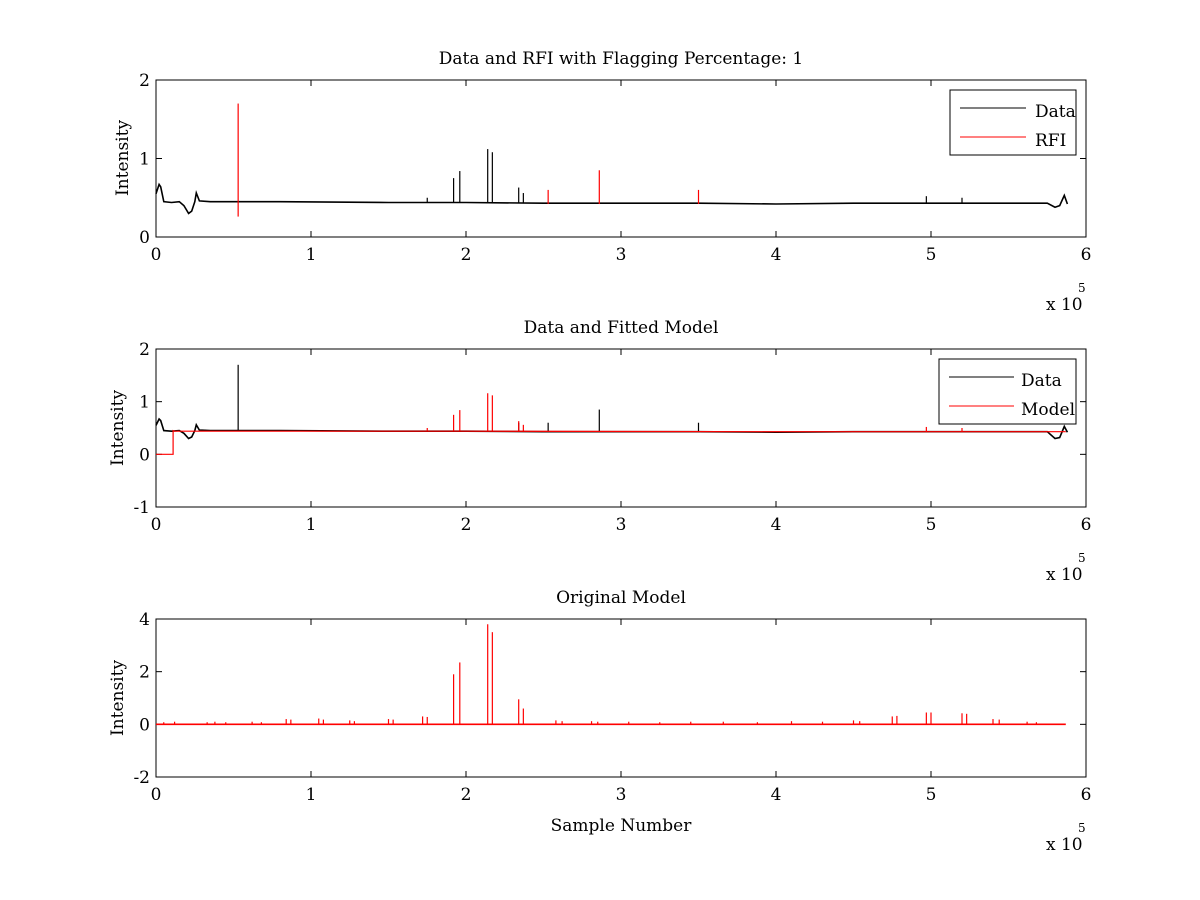 This screenshot has width=1200, height=900. I want to click on series-line-model, so click(611, 442).